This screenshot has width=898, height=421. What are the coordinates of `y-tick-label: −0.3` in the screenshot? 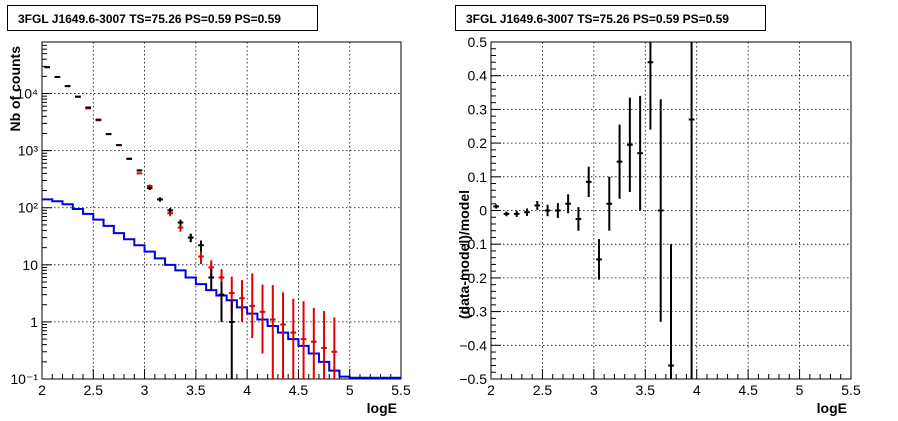 It's located at (473, 312).